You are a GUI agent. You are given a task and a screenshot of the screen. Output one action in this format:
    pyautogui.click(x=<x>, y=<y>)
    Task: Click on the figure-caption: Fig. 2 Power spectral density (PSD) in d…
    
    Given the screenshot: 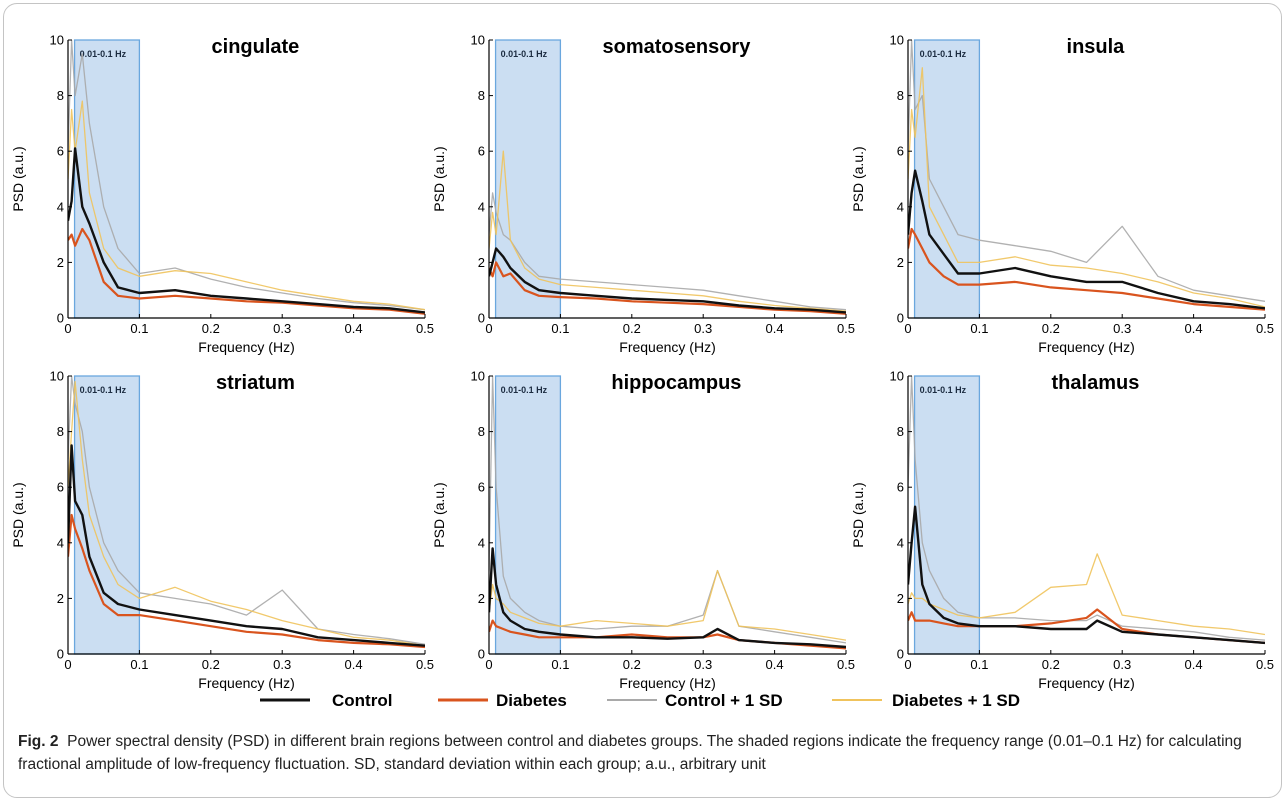 What is the action you would take?
    pyautogui.click(x=643, y=753)
    